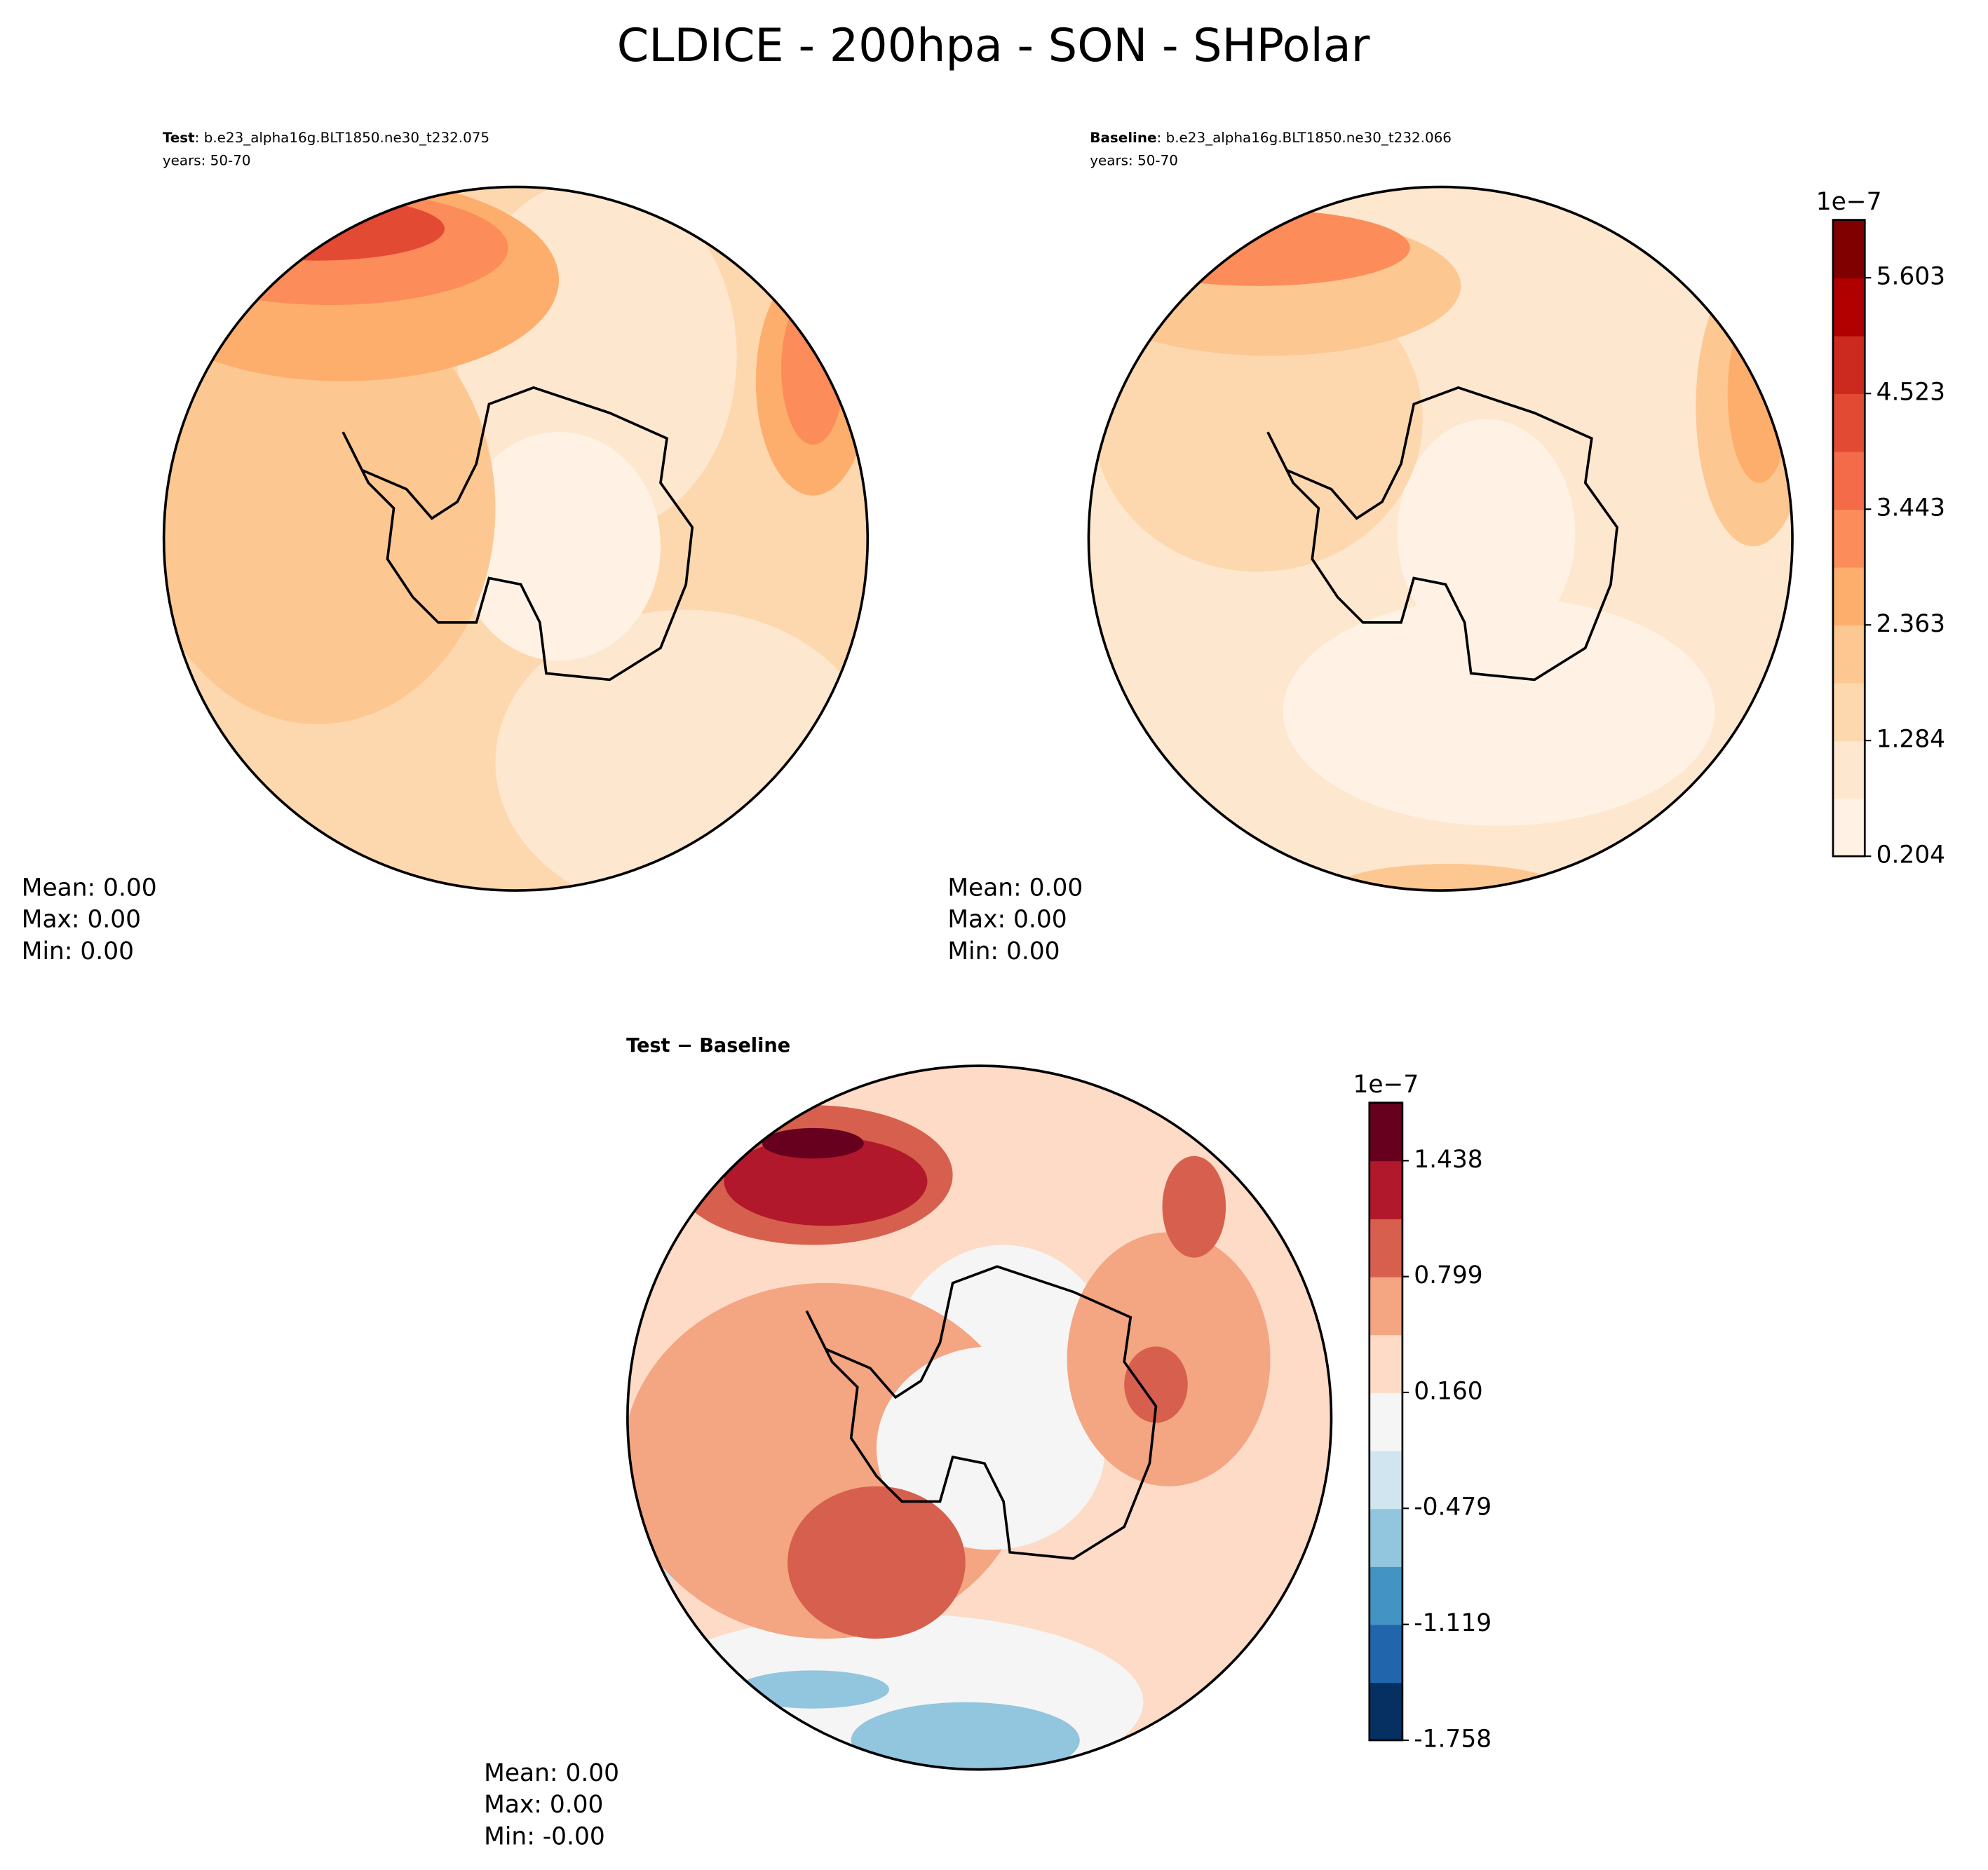 The image size is (1988, 1870). What do you see at coordinates (1448, 1275) in the screenshot?
I see `colorbar-tick-label: 0.799` at bounding box center [1448, 1275].